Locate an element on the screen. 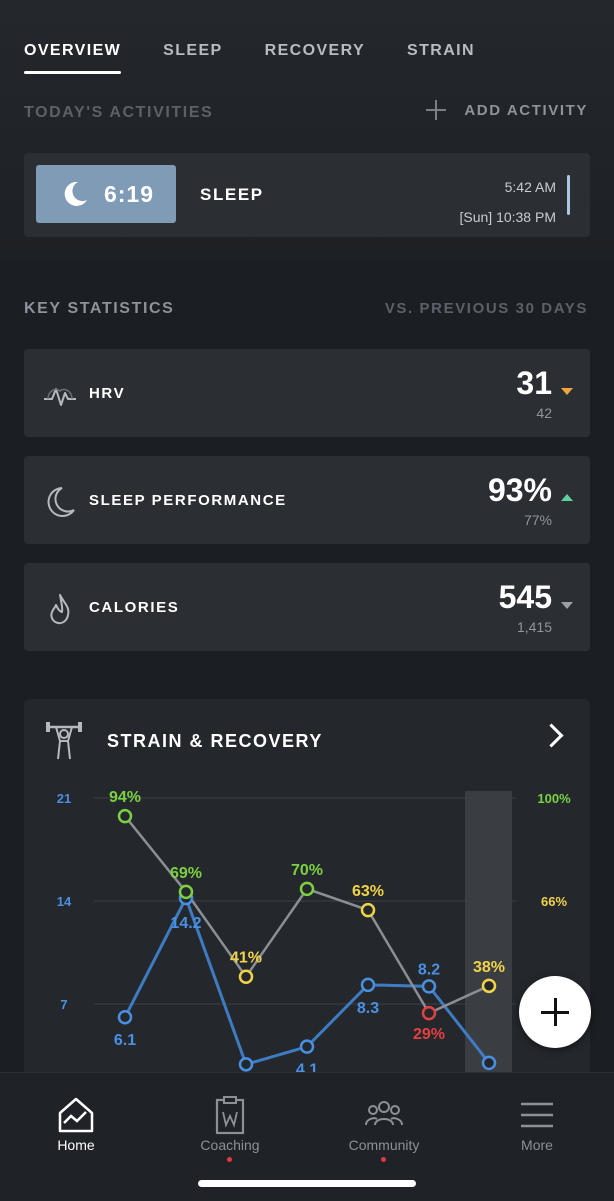 The width and height of the screenshot is (614, 1201). moon-outline-icon is located at coordinates (61, 502).